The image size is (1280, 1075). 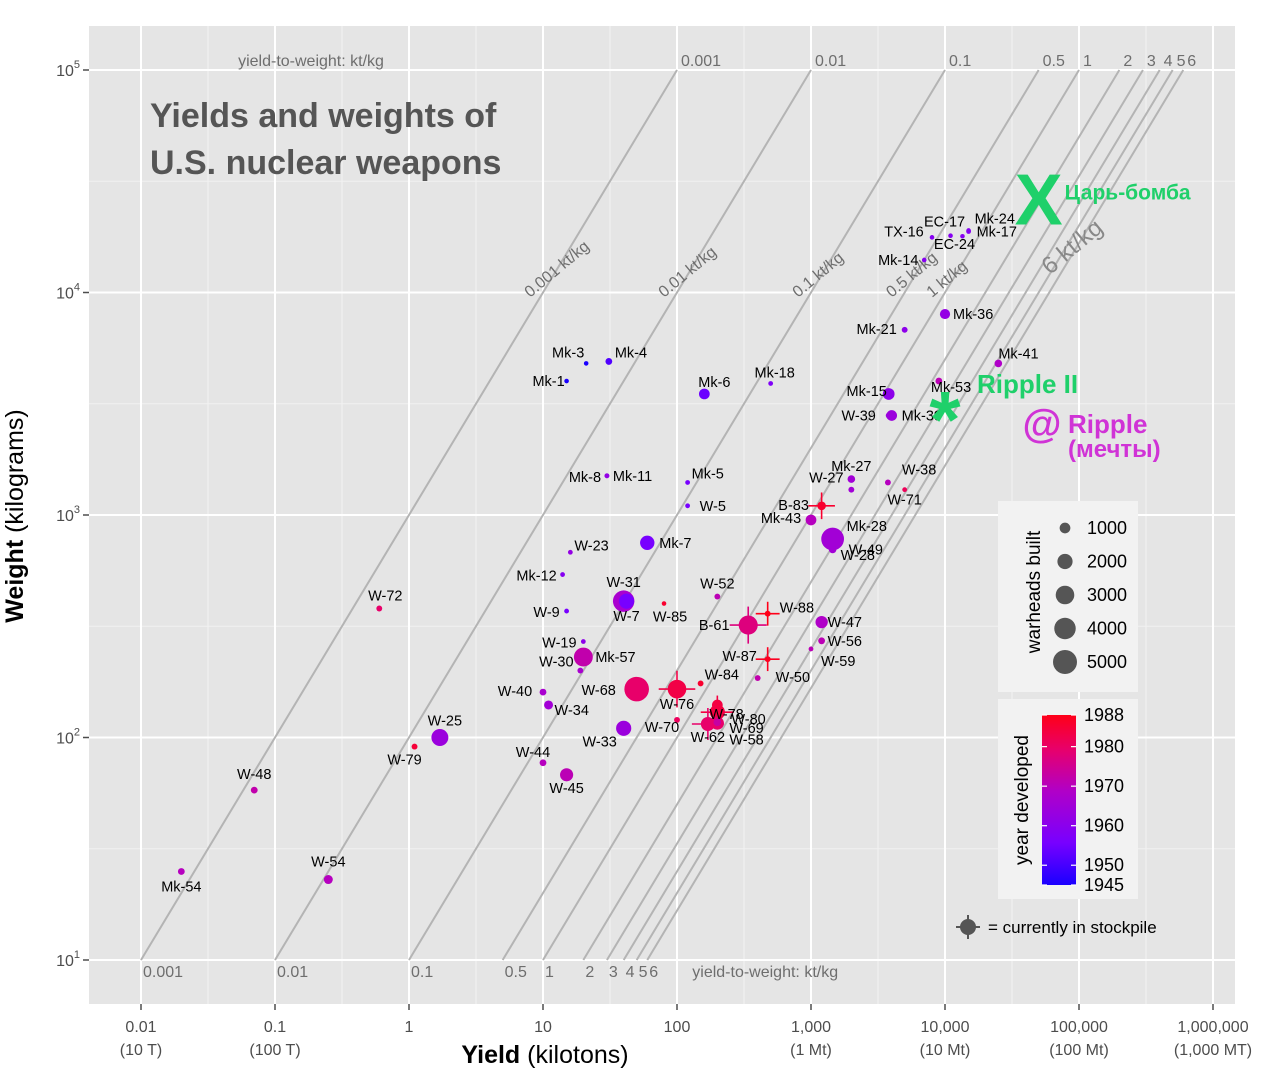 I want to click on point-label-Mk-53: Mk-53, so click(x=951, y=388).